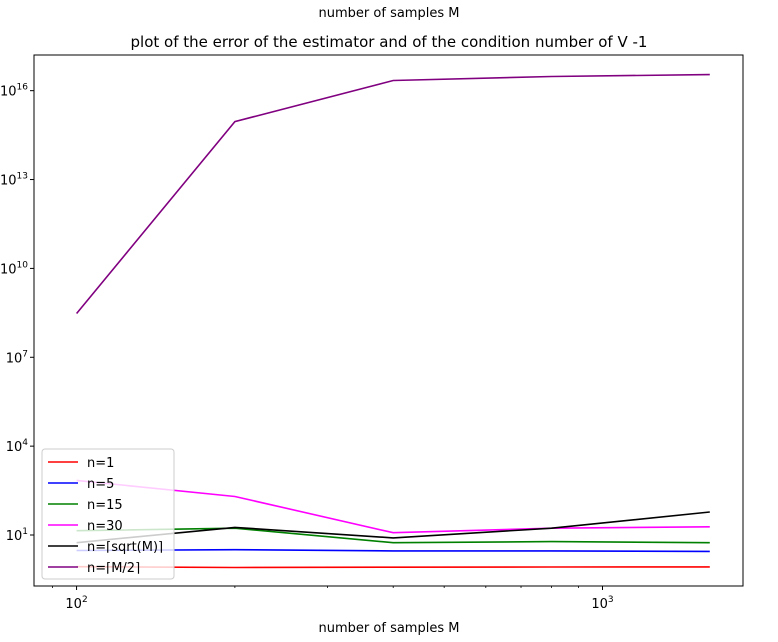 This screenshot has width=778, height=642. Describe the element at coordinates (14, 91) in the screenshot. I see `y-tick-label: 10¹⁶` at that location.